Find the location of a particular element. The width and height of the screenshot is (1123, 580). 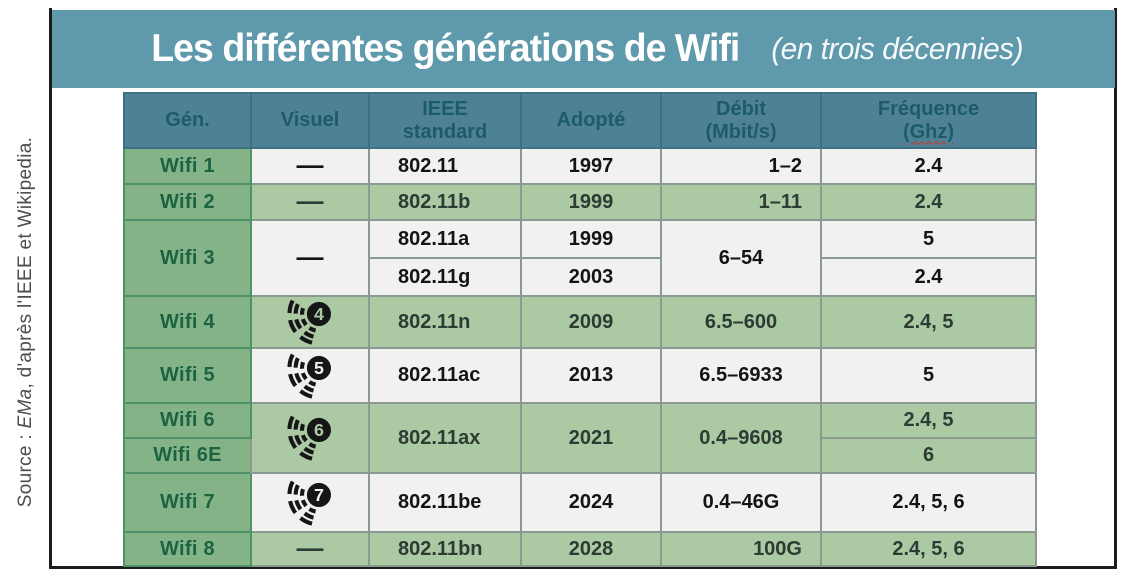

source-suffix: , d'après l'IEEE et Wikipedia. is located at coordinates (25, 262).